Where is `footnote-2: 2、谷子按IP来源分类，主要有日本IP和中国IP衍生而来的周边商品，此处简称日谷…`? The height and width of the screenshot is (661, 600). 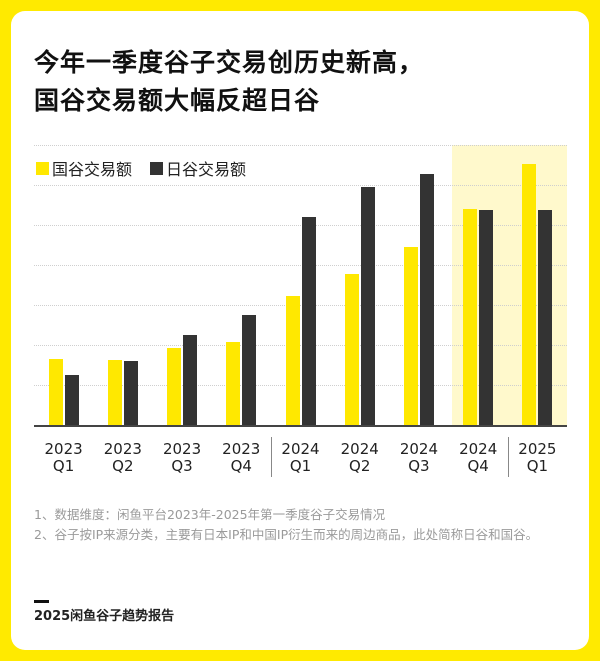
footnote-2: 2、谷子按IP来源分类，主要有日本IP和中国IP衍生而来的周边商品，此处简称日谷… is located at coordinates (286, 534).